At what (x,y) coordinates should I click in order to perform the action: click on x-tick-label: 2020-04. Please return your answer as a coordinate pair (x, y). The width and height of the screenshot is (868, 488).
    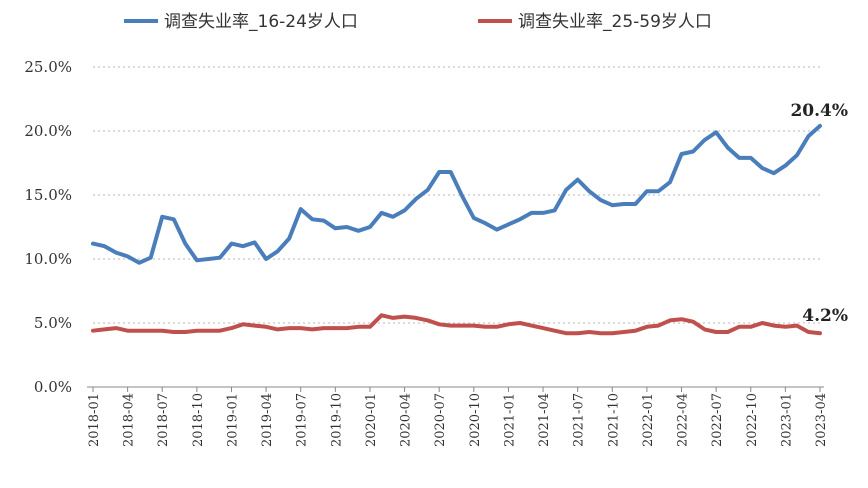
    Looking at the image, I should click on (406, 420).